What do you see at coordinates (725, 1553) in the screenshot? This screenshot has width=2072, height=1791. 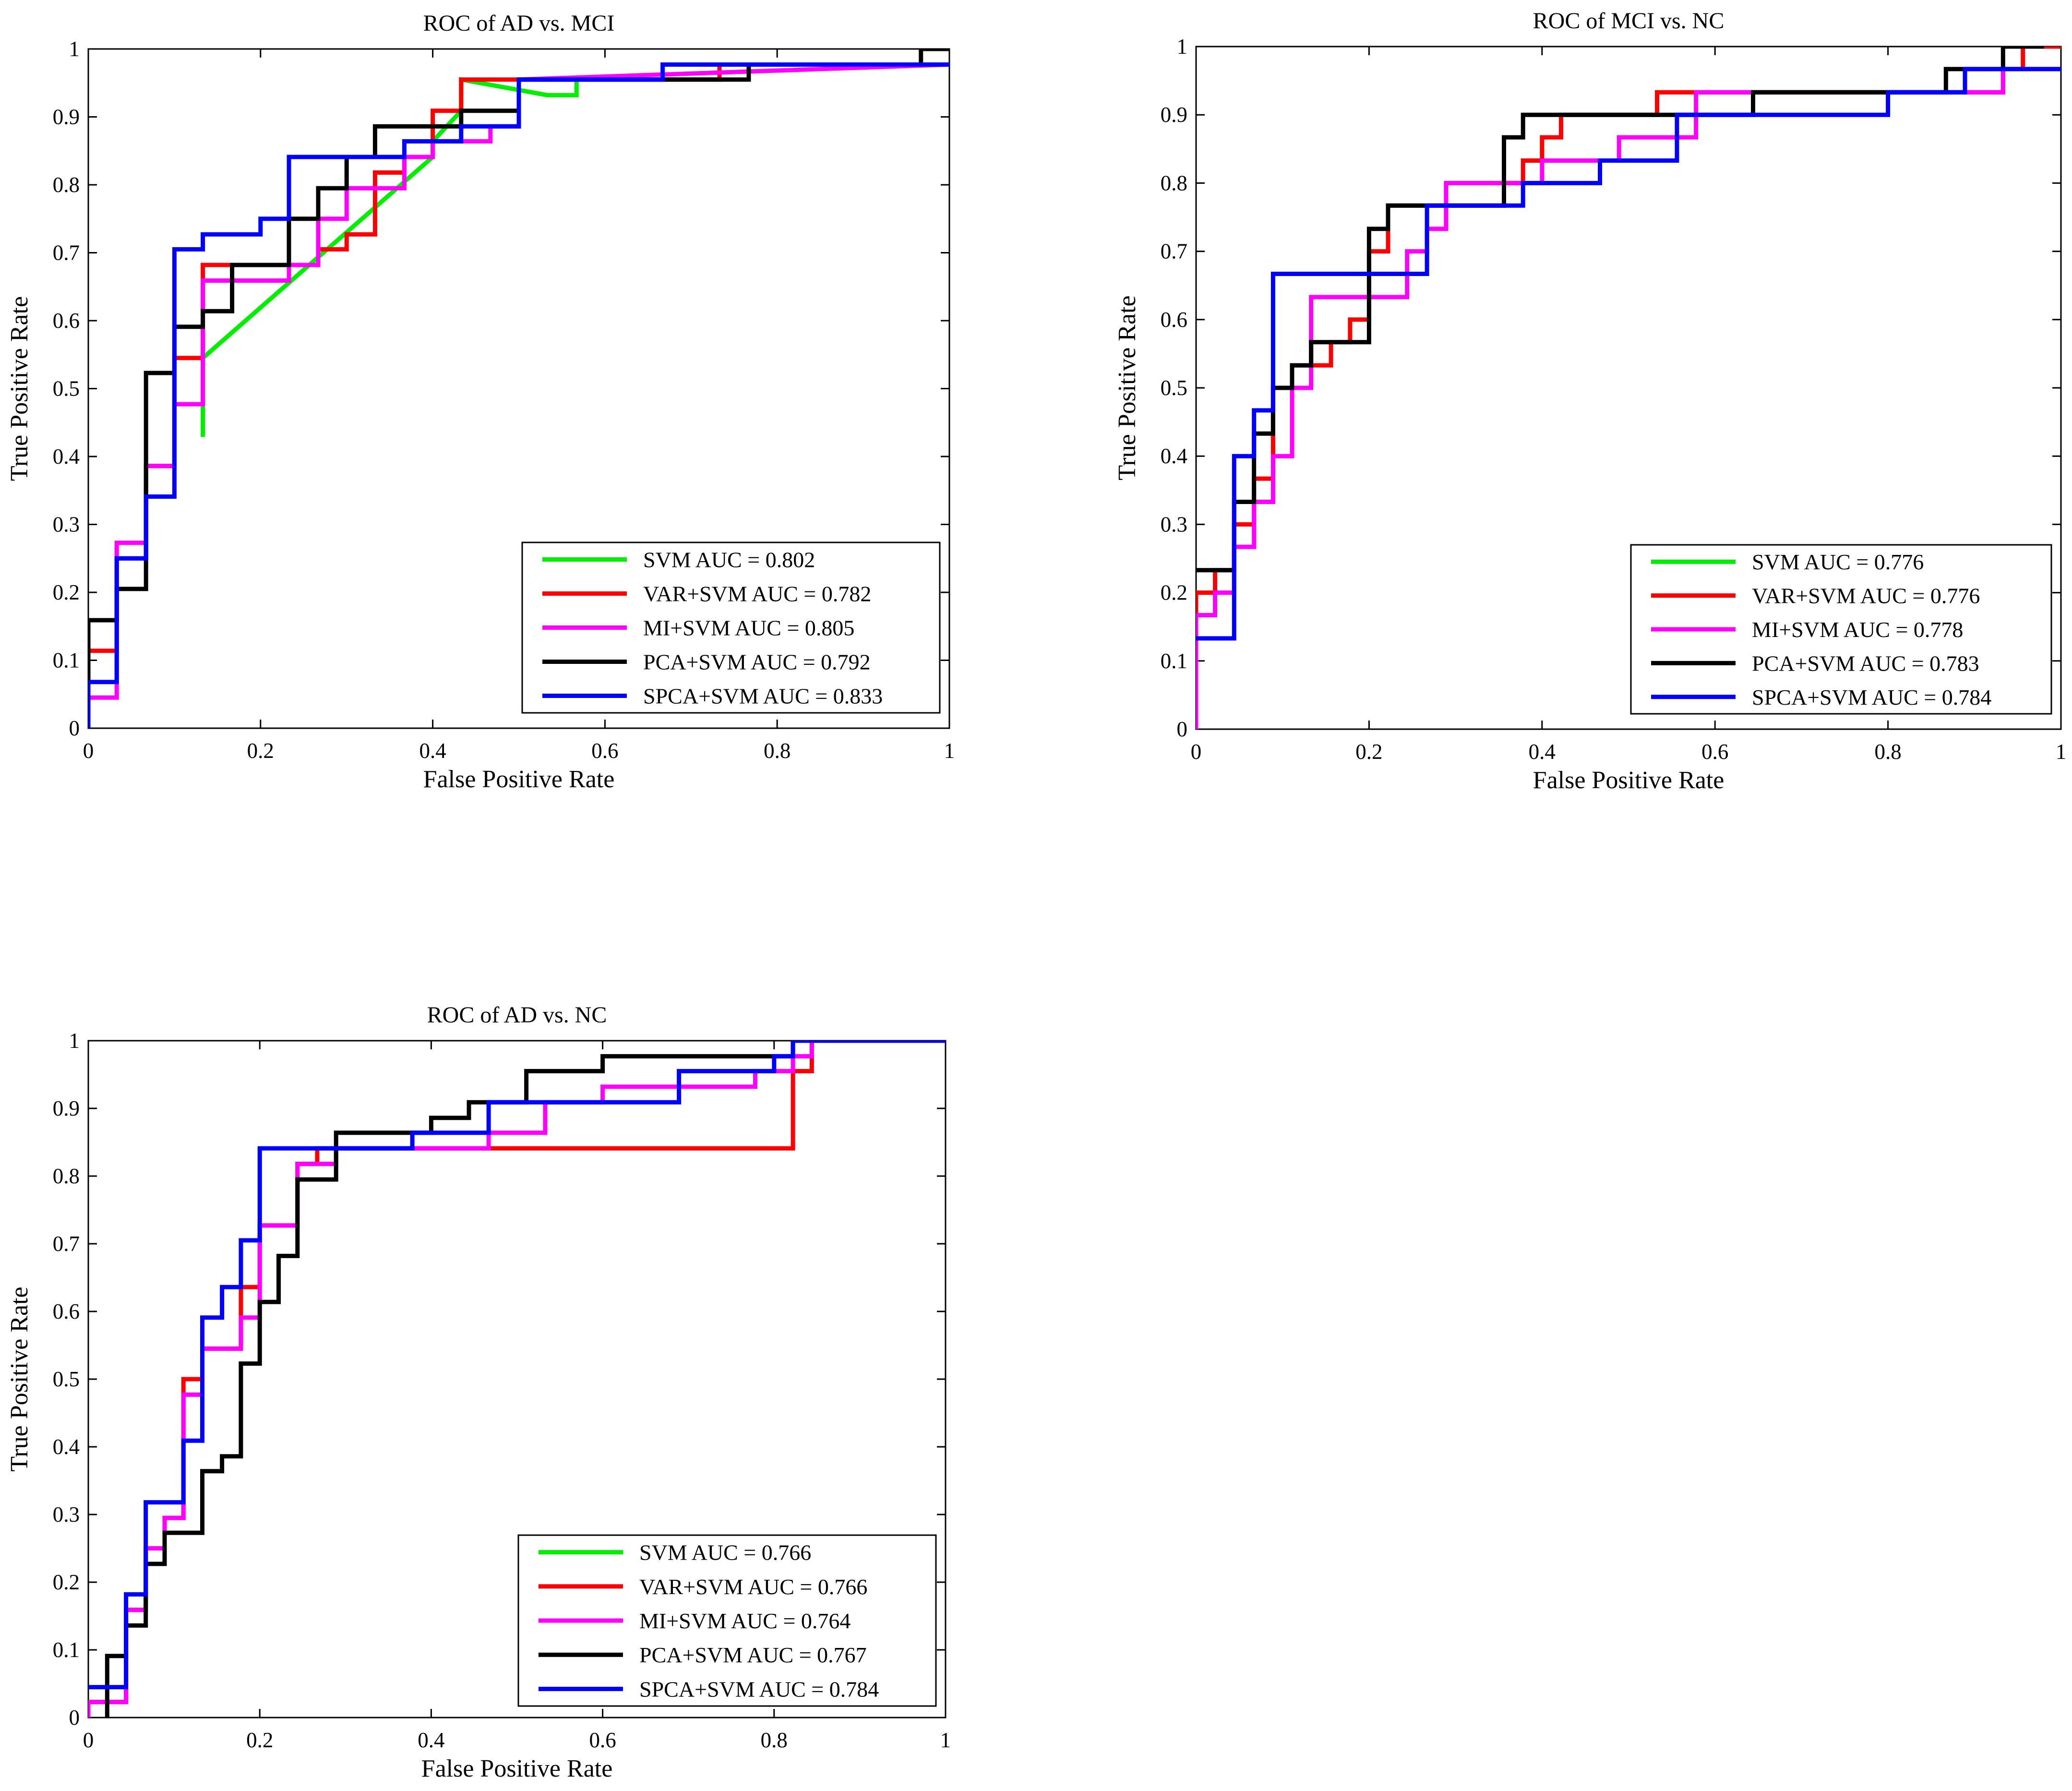 I see `legend-label-svm: SVM AUC = 0.766` at bounding box center [725, 1553].